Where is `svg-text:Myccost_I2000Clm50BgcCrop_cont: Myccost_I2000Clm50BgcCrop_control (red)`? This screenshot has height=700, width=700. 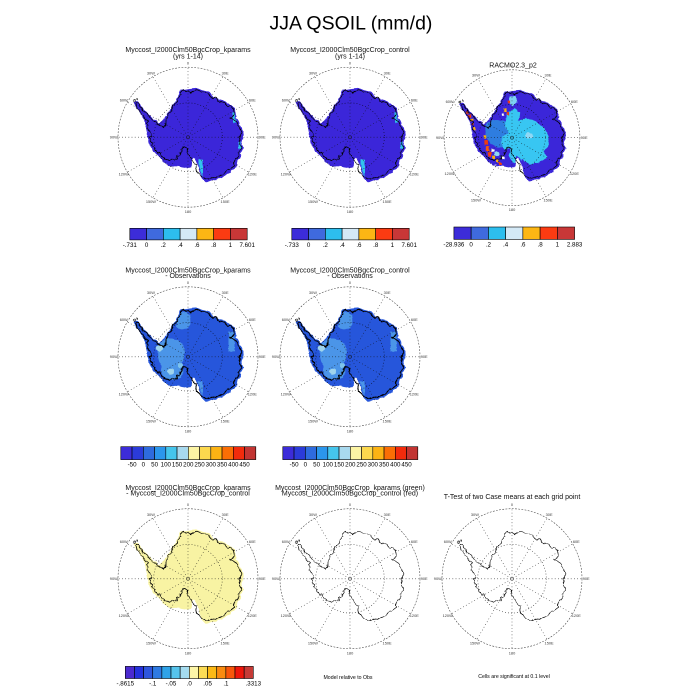 svg-text:Myccost_I2000Clm50BgcCrop_cont: Myccost_I2000Clm50BgcCrop_control (red) is located at coordinates (350, 494).